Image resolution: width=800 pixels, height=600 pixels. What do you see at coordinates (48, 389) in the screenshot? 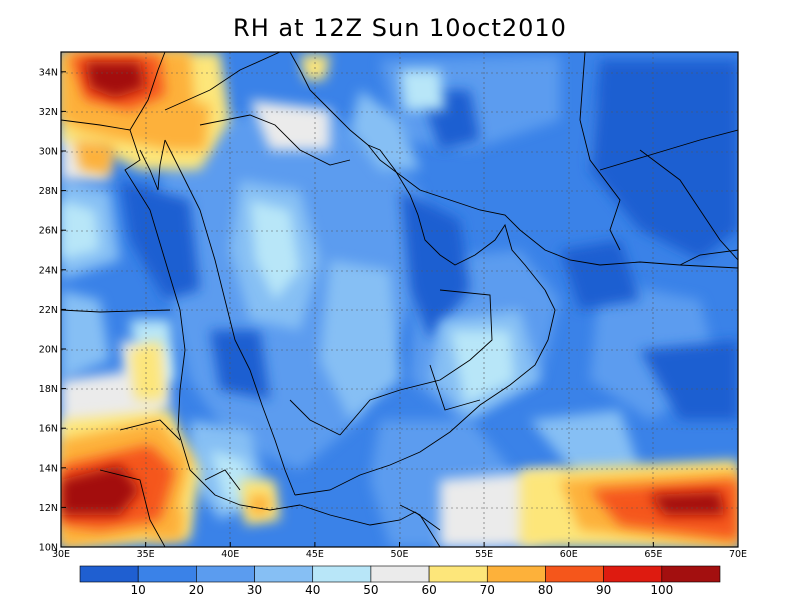
I see `lat-tick-label: 18N` at bounding box center [48, 389].